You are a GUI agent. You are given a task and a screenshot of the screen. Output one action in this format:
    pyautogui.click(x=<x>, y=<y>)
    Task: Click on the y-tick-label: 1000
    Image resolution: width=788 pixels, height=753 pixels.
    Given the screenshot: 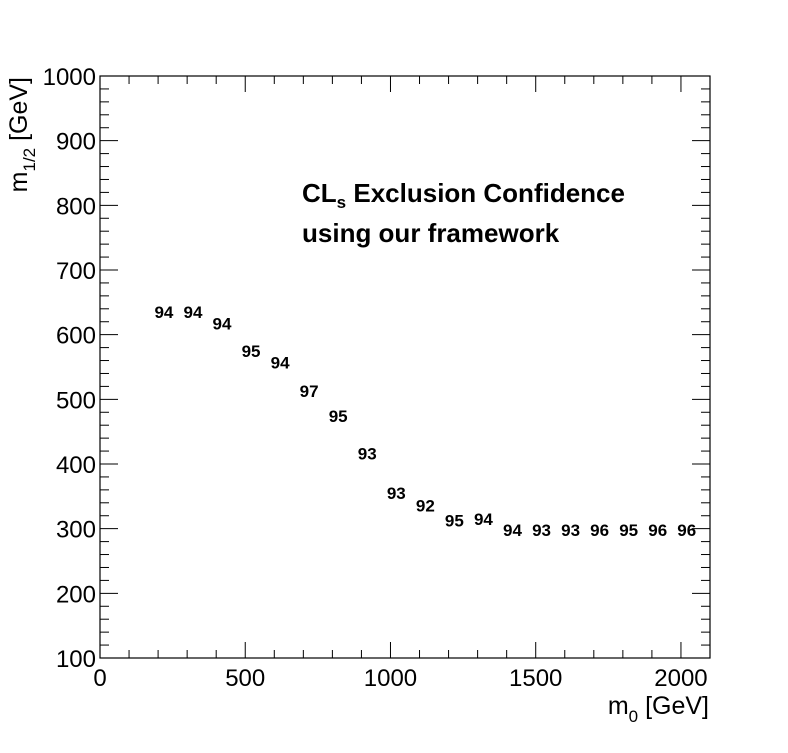 What is the action you would take?
    pyautogui.click(x=69, y=77)
    